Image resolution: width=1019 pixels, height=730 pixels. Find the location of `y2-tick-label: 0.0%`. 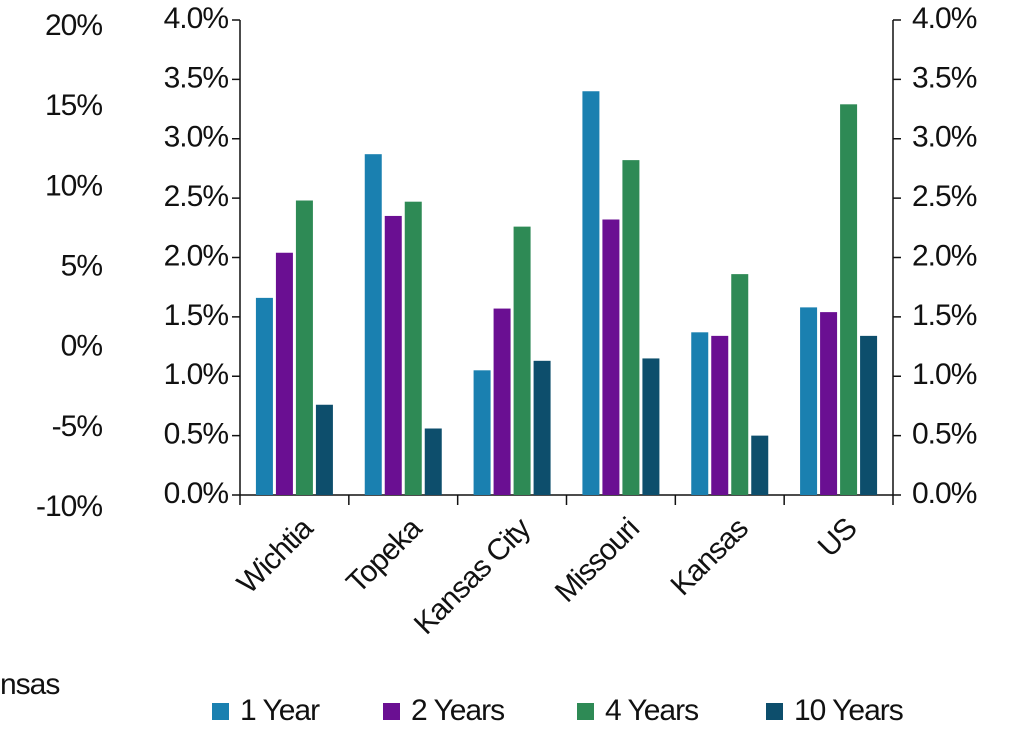

y2-tick-label: 0.0% is located at coordinates (944, 493).